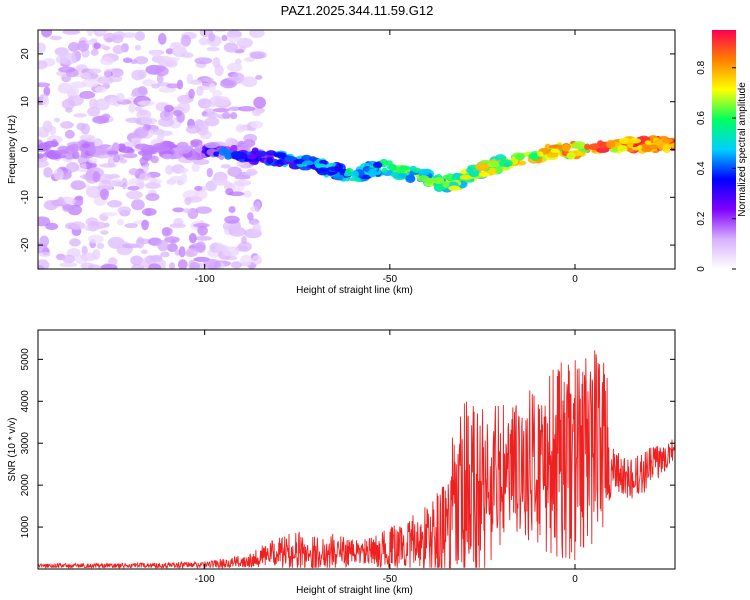 This screenshot has height=600, width=750. I want to click on colorbar-title: Normalized spectral amplitude, so click(742, 149).